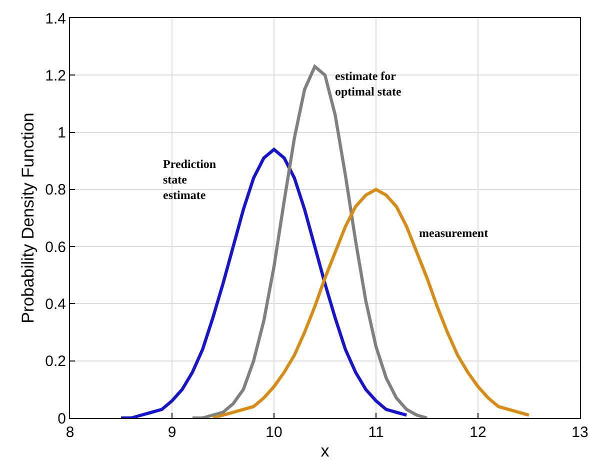  What do you see at coordinates (189, 179) in the screenshot?
I see `text: Prediction state estimate` at bounding box center [189, 179].